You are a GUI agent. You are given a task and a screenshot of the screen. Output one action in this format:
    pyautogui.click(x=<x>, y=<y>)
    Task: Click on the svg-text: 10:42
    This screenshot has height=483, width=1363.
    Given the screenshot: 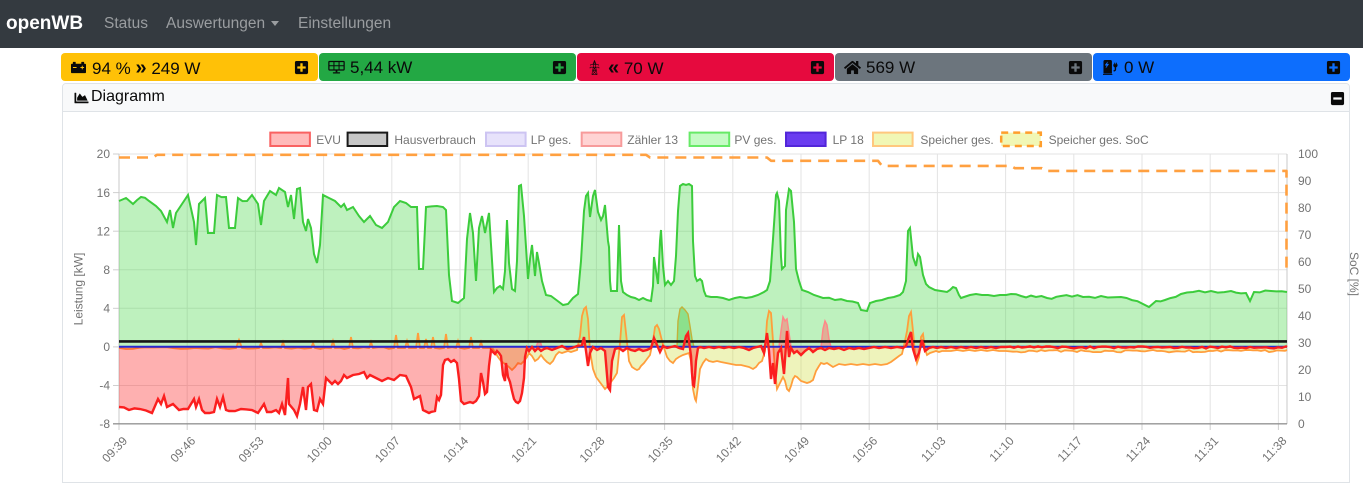 What is the action you would take?
    pyautogui.click(x=728, y=450)
    